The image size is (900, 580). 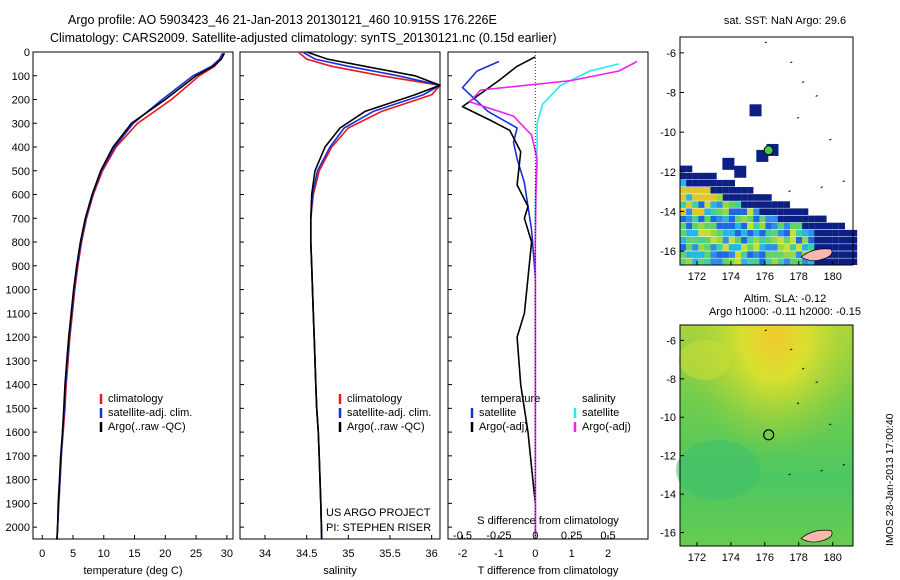 What do you see at coordinates (768, 140) in the screenshot?
I see `sst-map-panel: sat. SST: NaN Argo: 29.6` at bounding box center [768, 140].